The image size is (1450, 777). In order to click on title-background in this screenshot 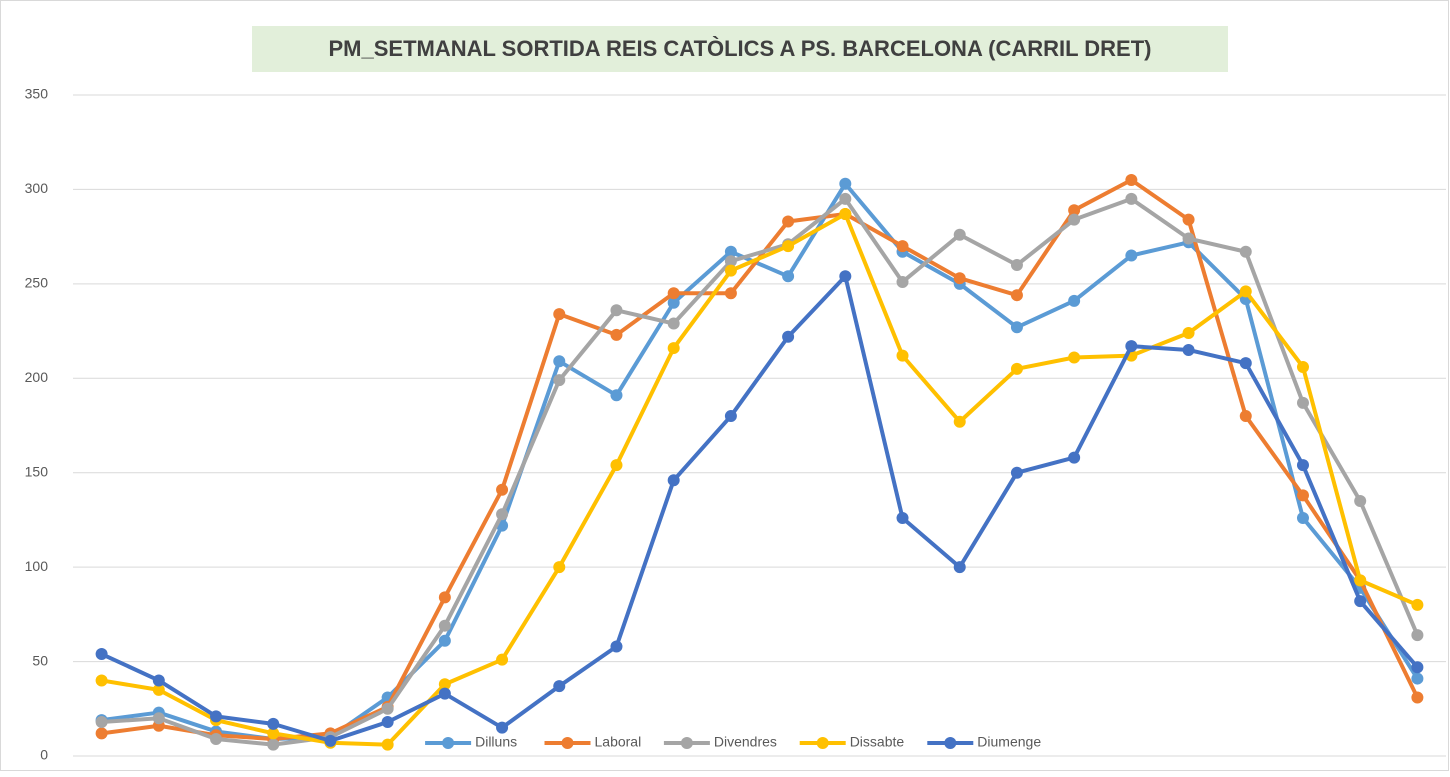, I will do `click(740, 49)`.